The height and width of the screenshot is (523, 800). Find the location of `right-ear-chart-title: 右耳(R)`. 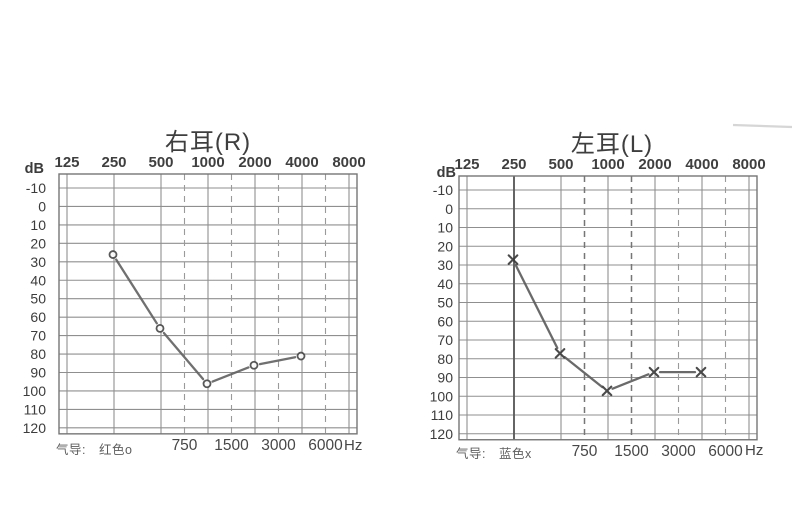

right-ear-chart-title: 右耳(R) is located at coordinates (208, 142).